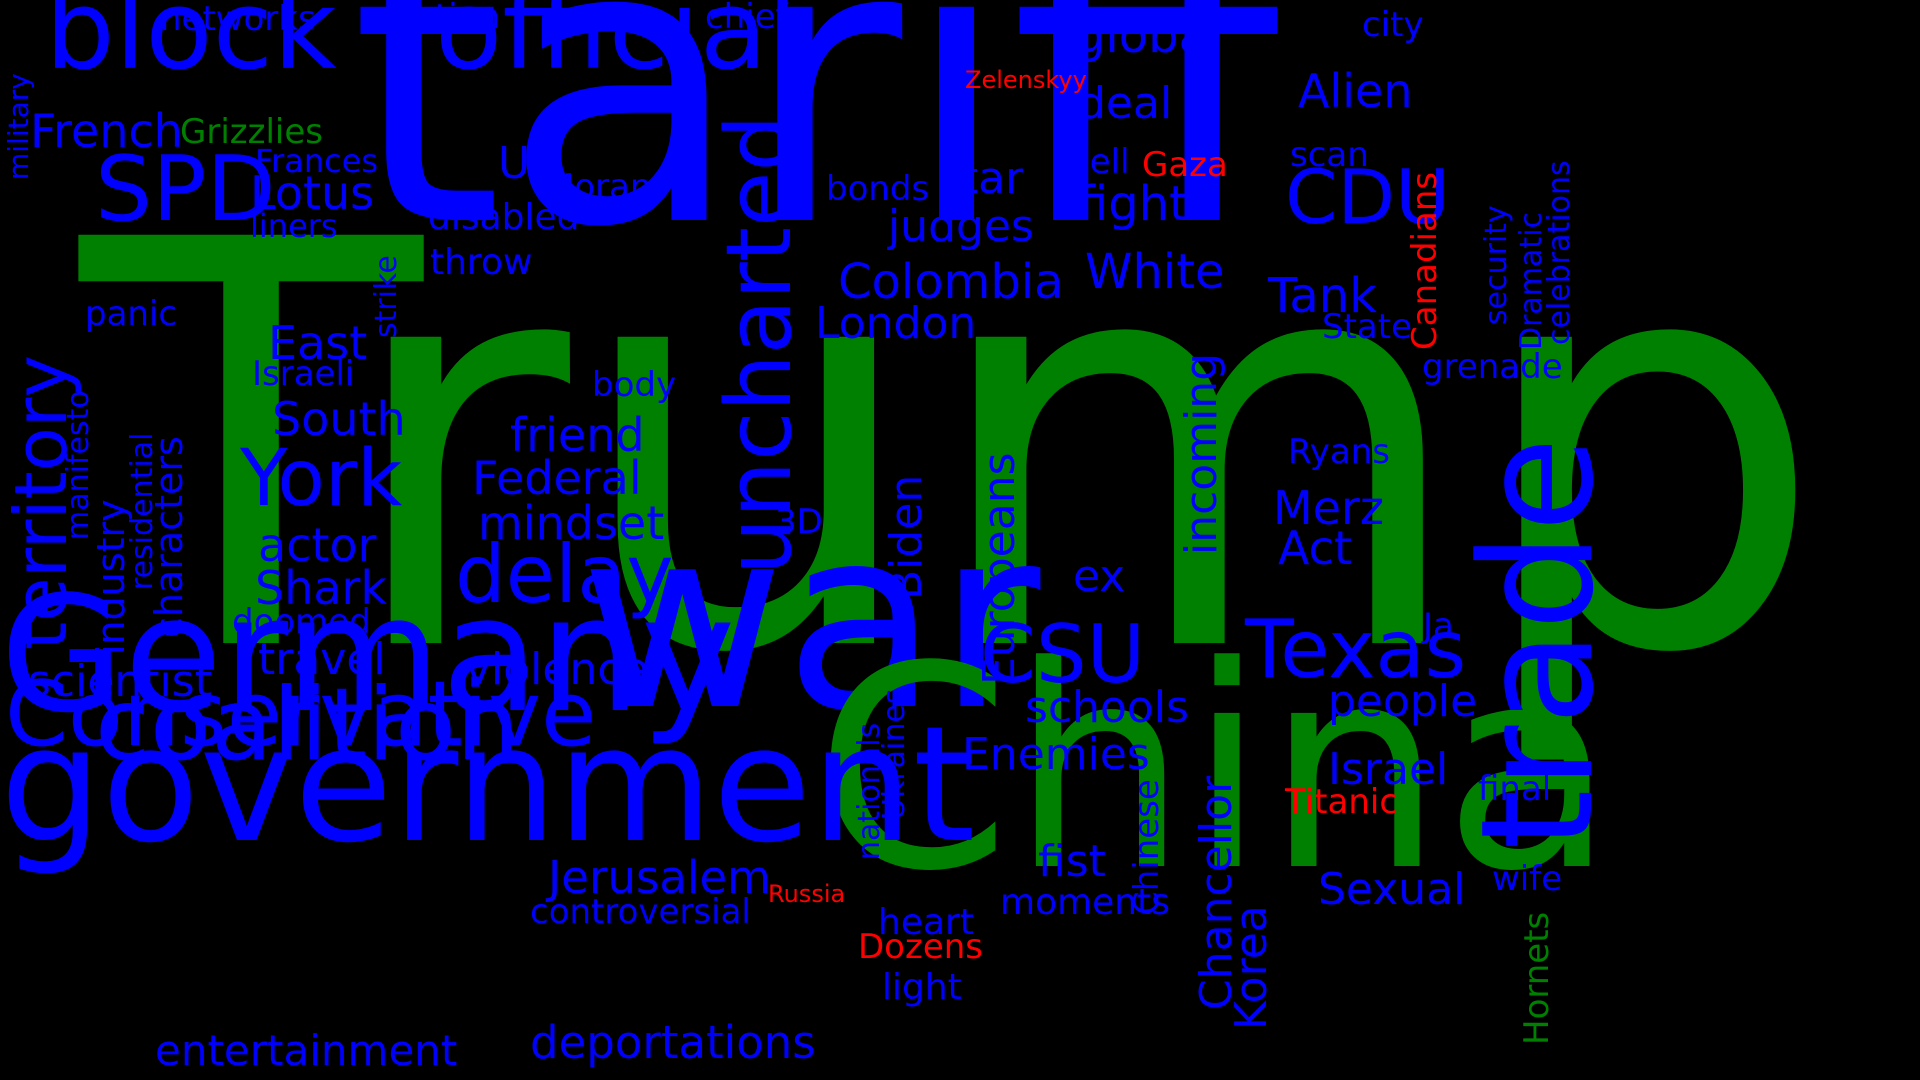 The image size is (1920, 1080). Describe the element at coordinates (557, 669) in the screenshot. I see `word-violence: violence` at that location.